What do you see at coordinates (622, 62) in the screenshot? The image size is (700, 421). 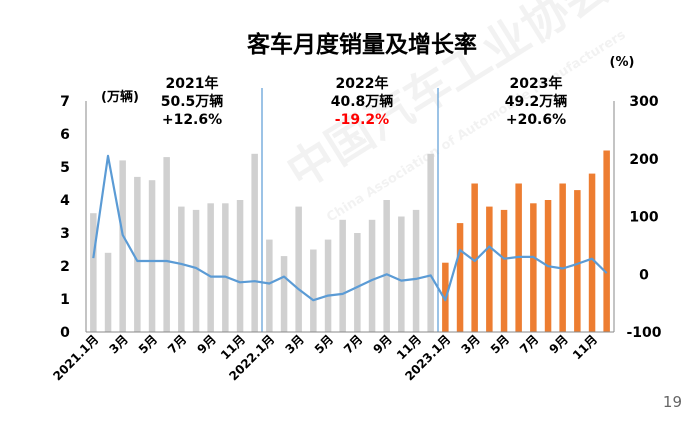 I see `right-axis-unit: (%)` at bounding box center [622, 62].